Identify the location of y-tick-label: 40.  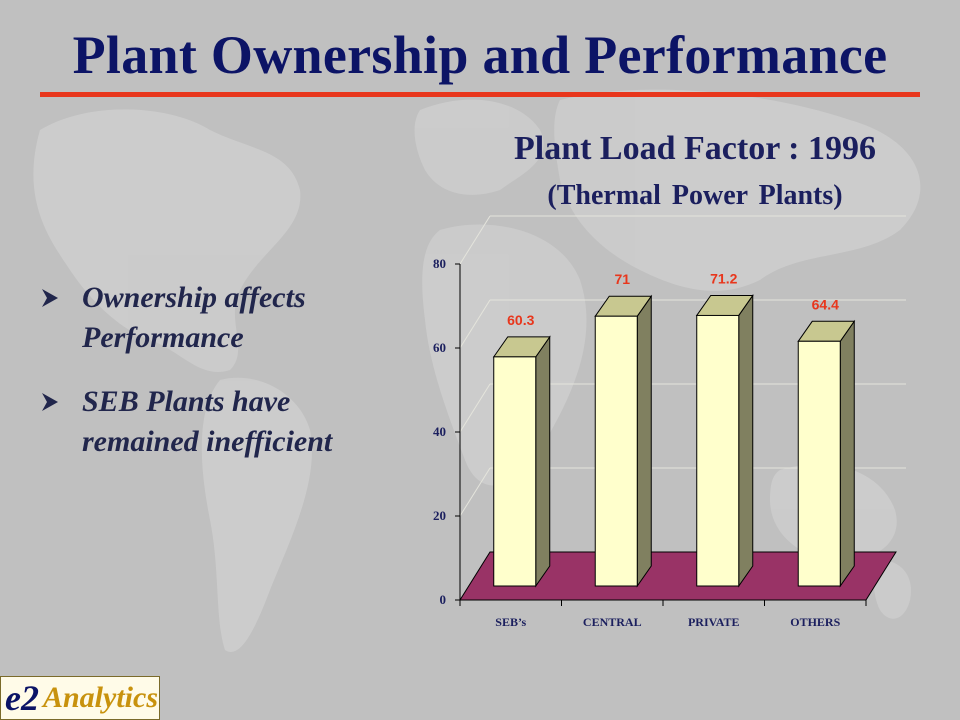
(439, 431).